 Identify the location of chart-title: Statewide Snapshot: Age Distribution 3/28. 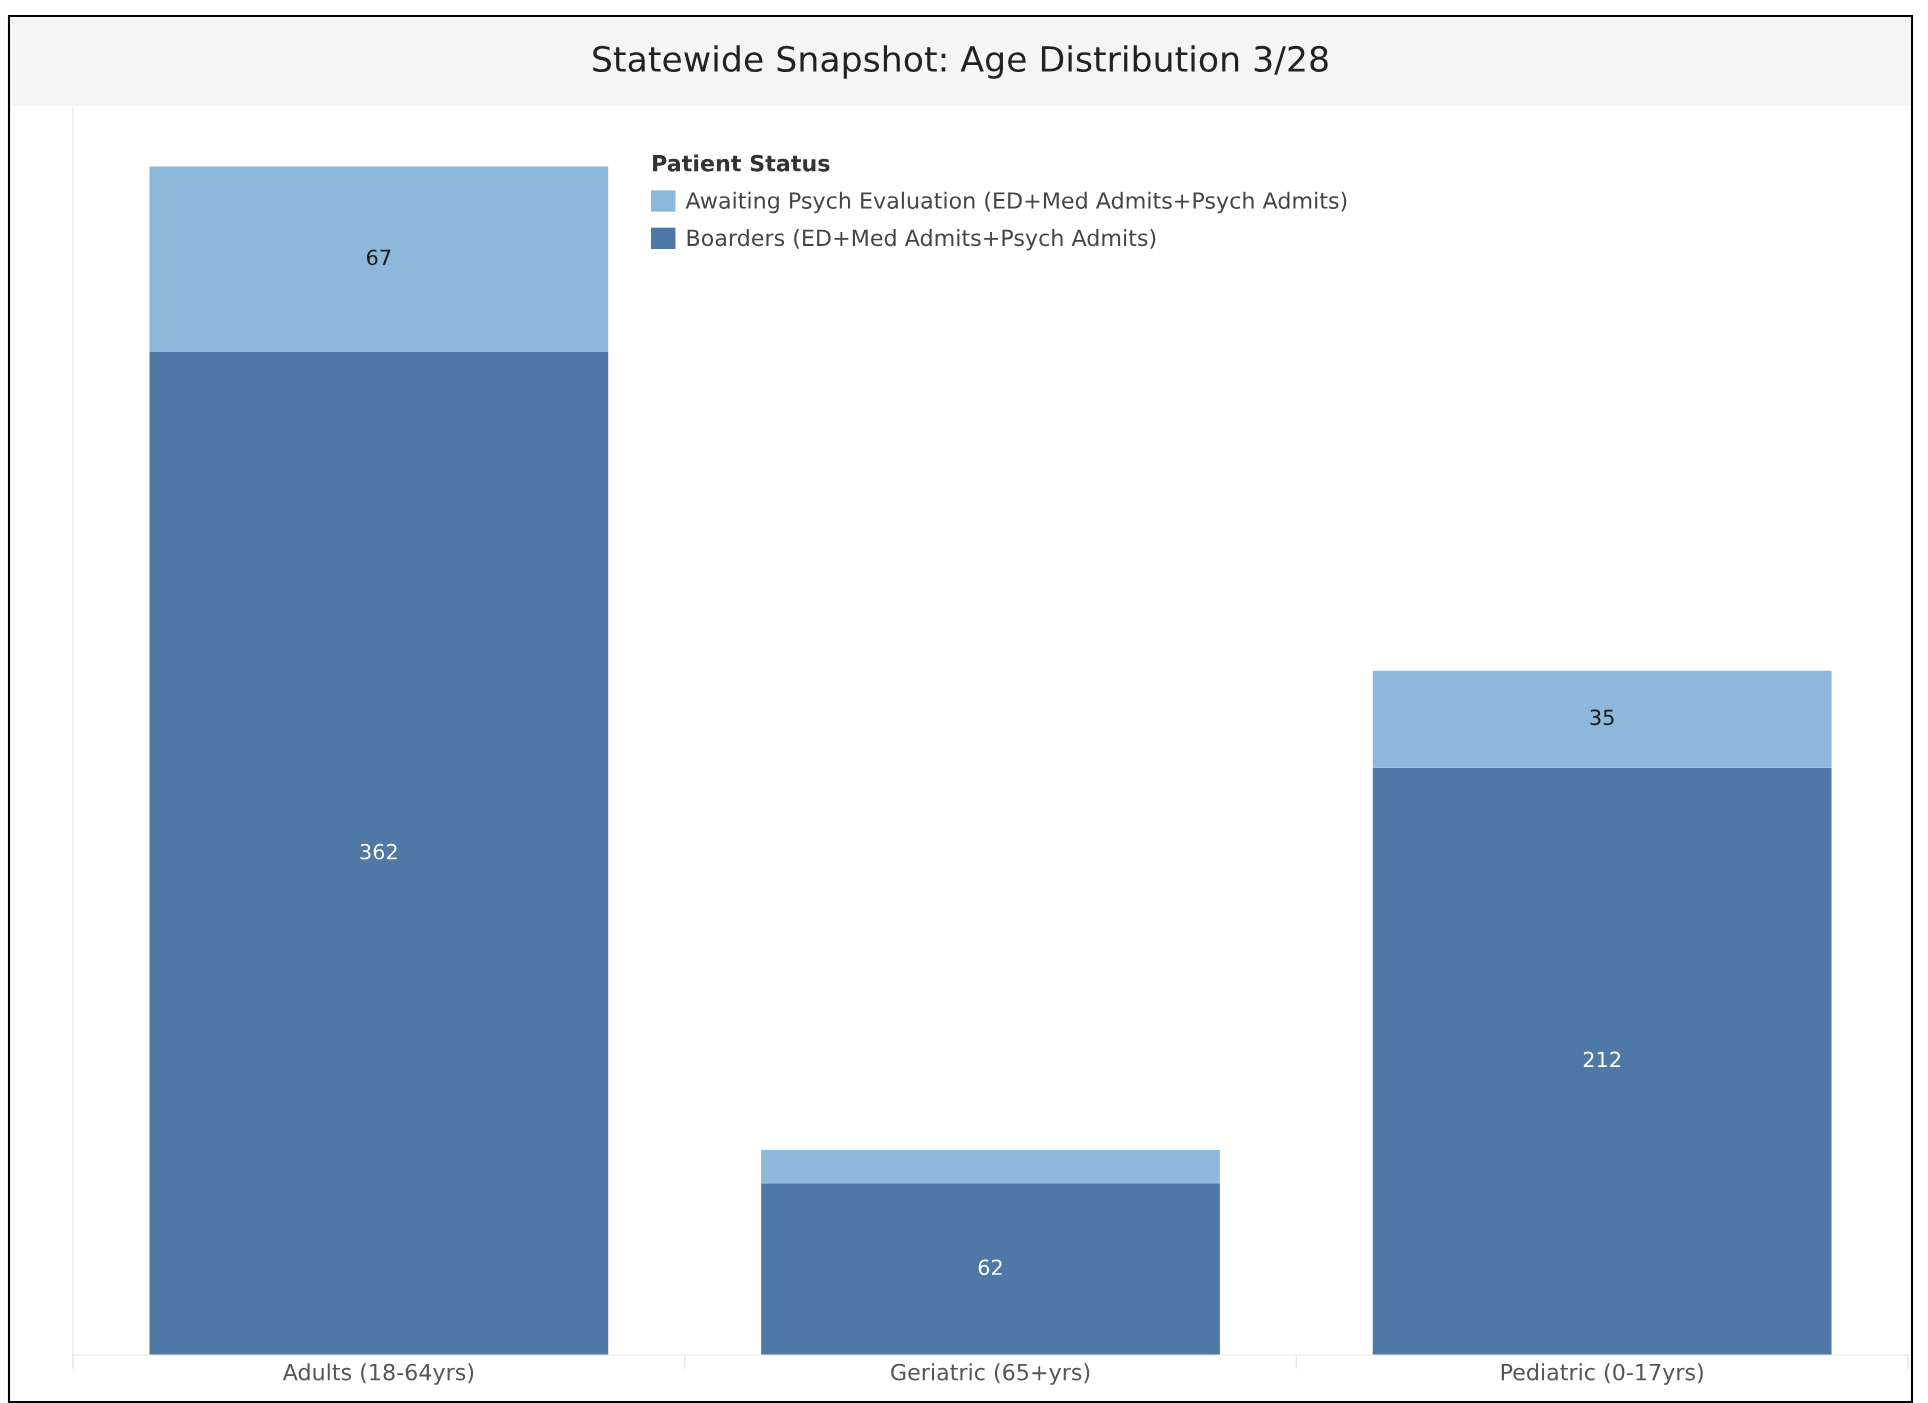
(960, 62).